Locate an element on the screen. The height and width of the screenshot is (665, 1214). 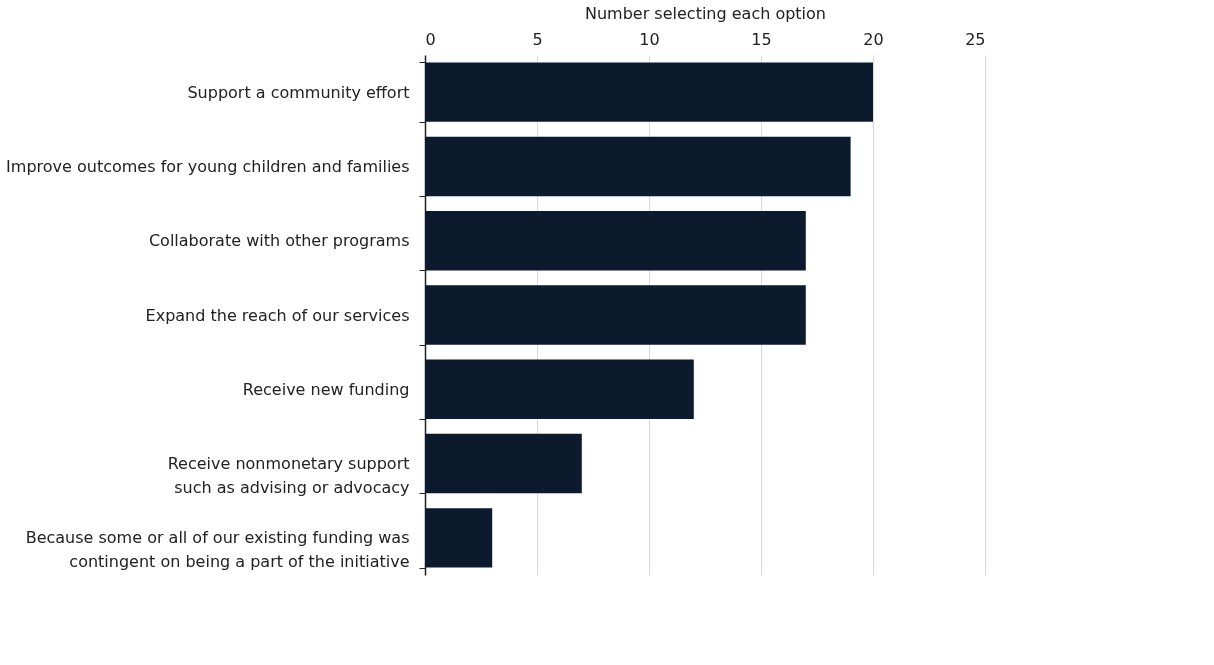
x-axis-title: Number selecting each option is located at coordinates (705, 13).